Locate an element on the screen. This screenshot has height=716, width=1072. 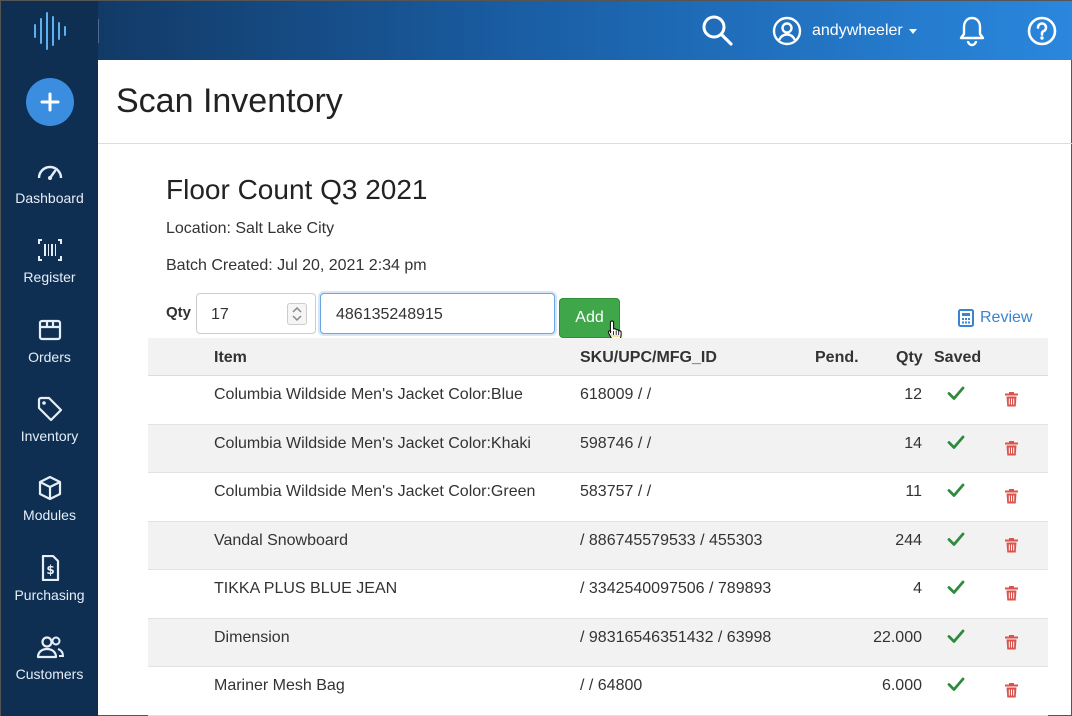
item-sku: / 3342540097506 / 789893 is located at coordinates (676, 588).